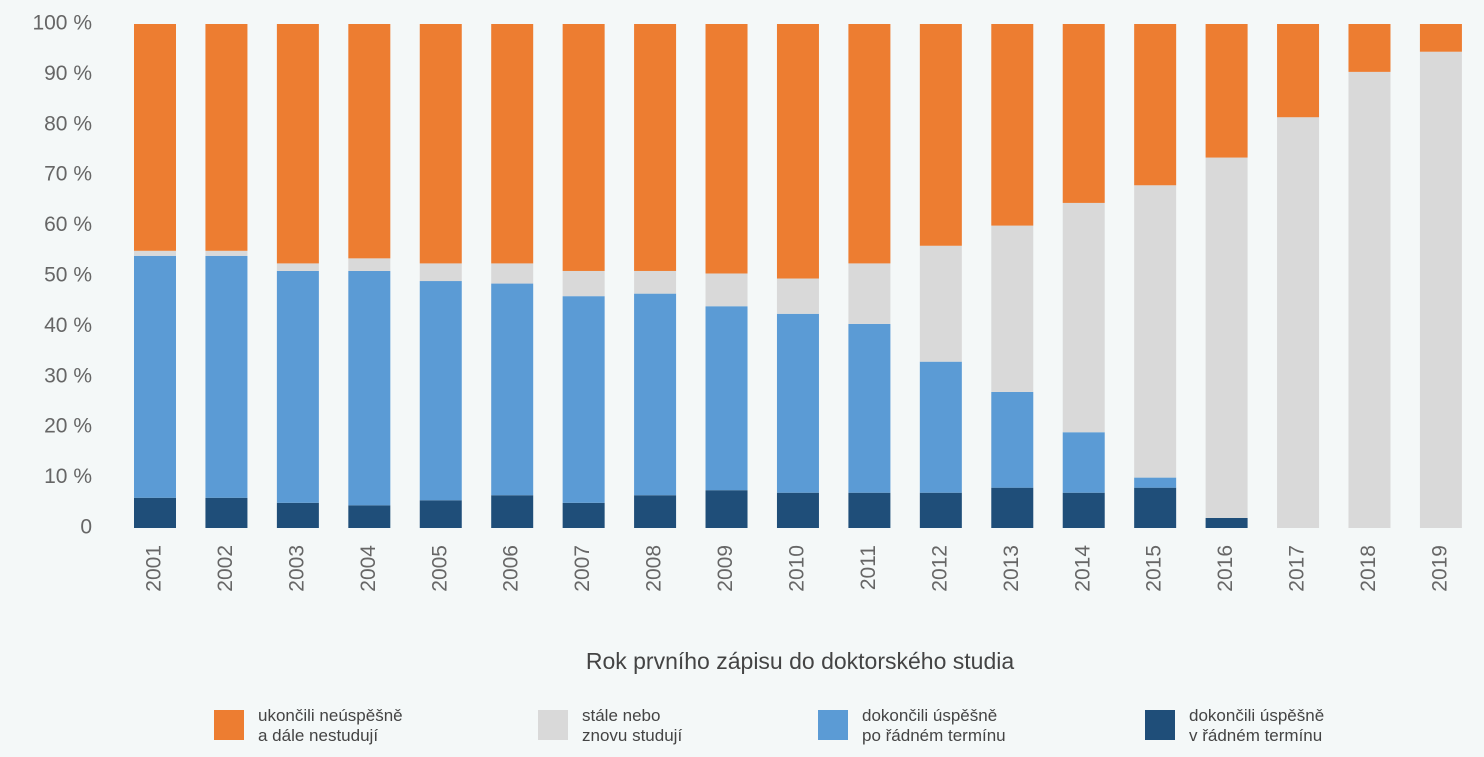 This screenshot has height=757, width=1484. I want to click on x-tick-label: 2003, so click(296, 568).